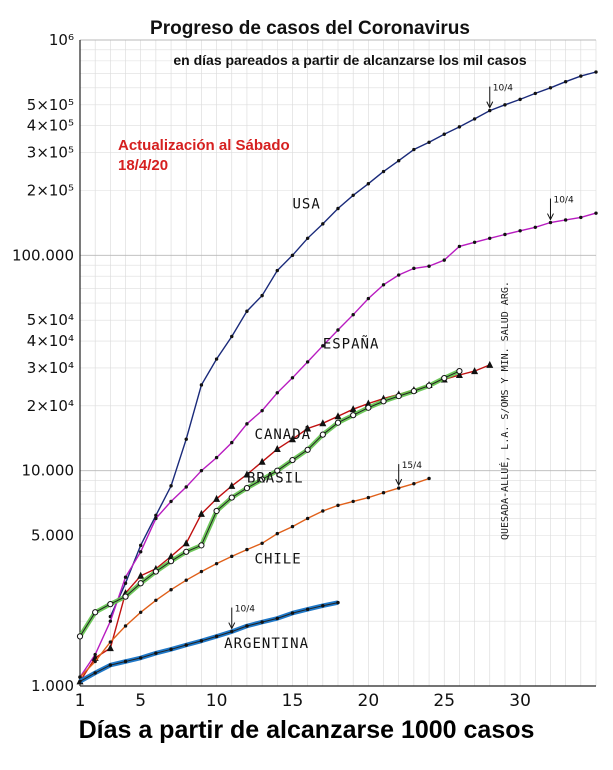  What do you see at coordinates (245, 610) in the screenshot?
I see `date-marker-label: 10/4` at bounding box center [245, 610].